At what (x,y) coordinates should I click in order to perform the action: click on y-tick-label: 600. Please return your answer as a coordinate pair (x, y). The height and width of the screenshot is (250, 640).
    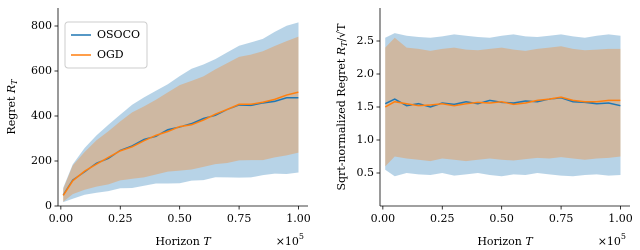
    Looking at the image, I should click on (41, 70).